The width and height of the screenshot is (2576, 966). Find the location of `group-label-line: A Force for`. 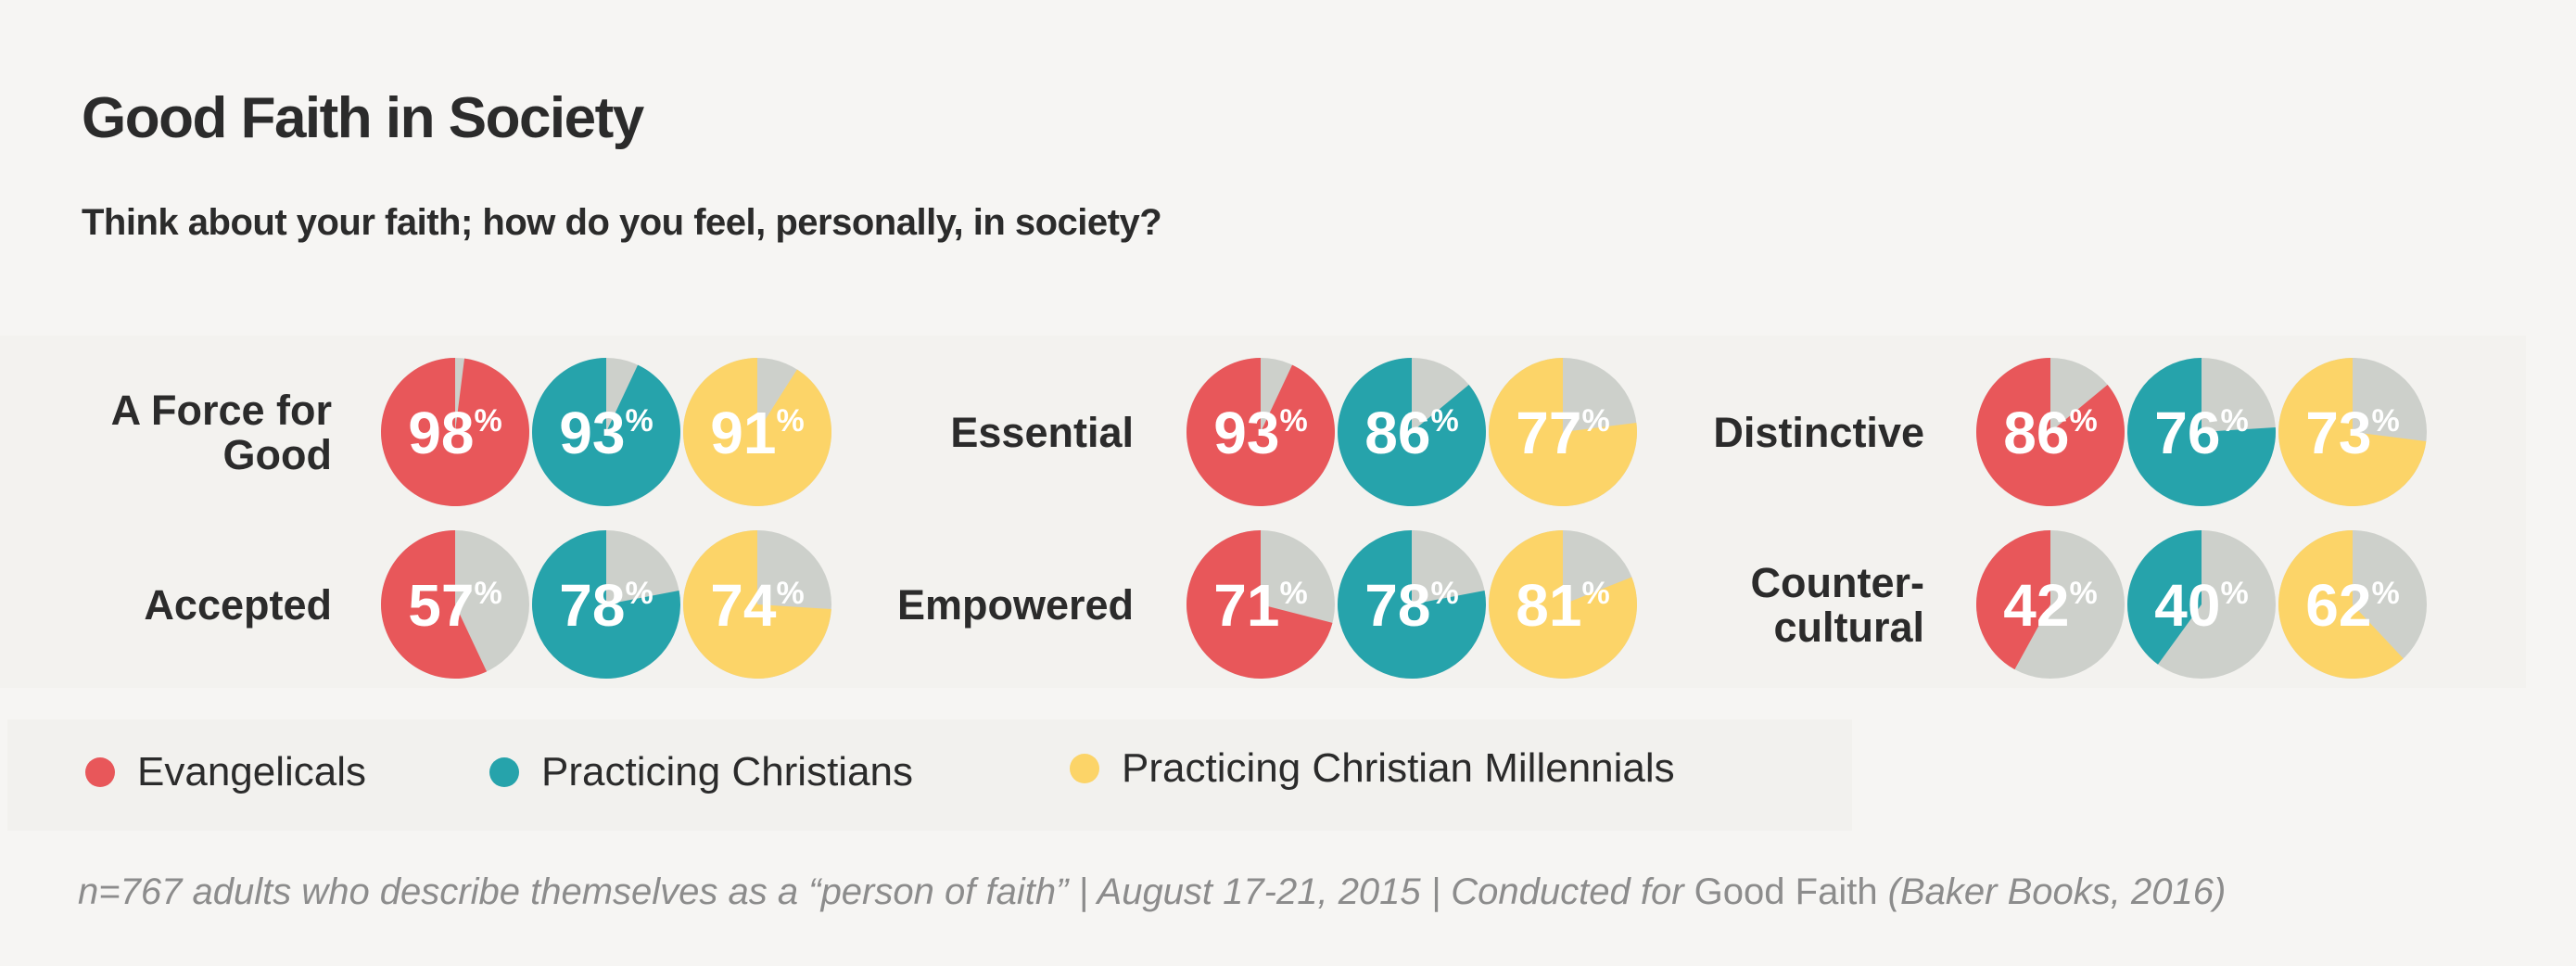

group-label-line: A Force for is located at coordinates (221, 410).